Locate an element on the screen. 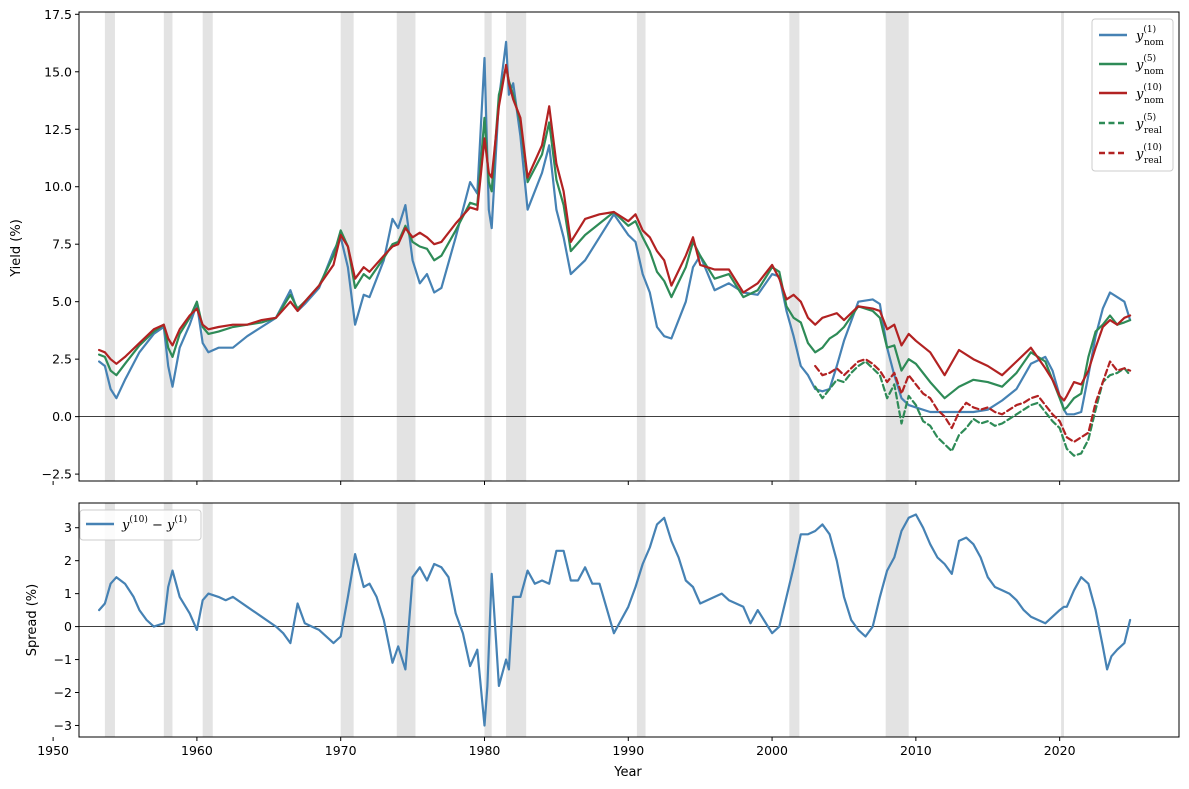  legend-label-y-nom-1: y is located at coordinates (1139, 36).